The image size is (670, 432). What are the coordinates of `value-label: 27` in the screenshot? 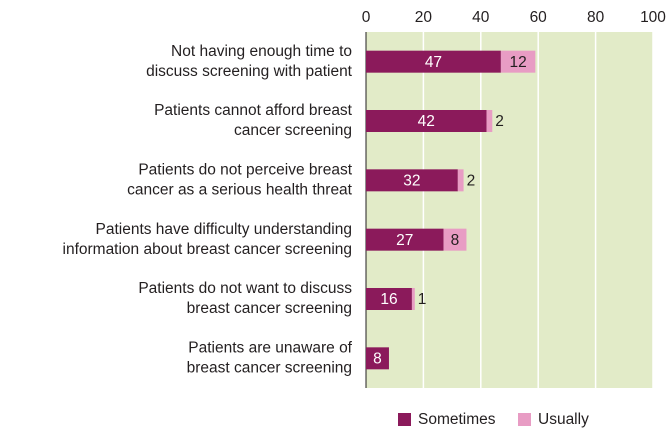 It's located at (404, 240).